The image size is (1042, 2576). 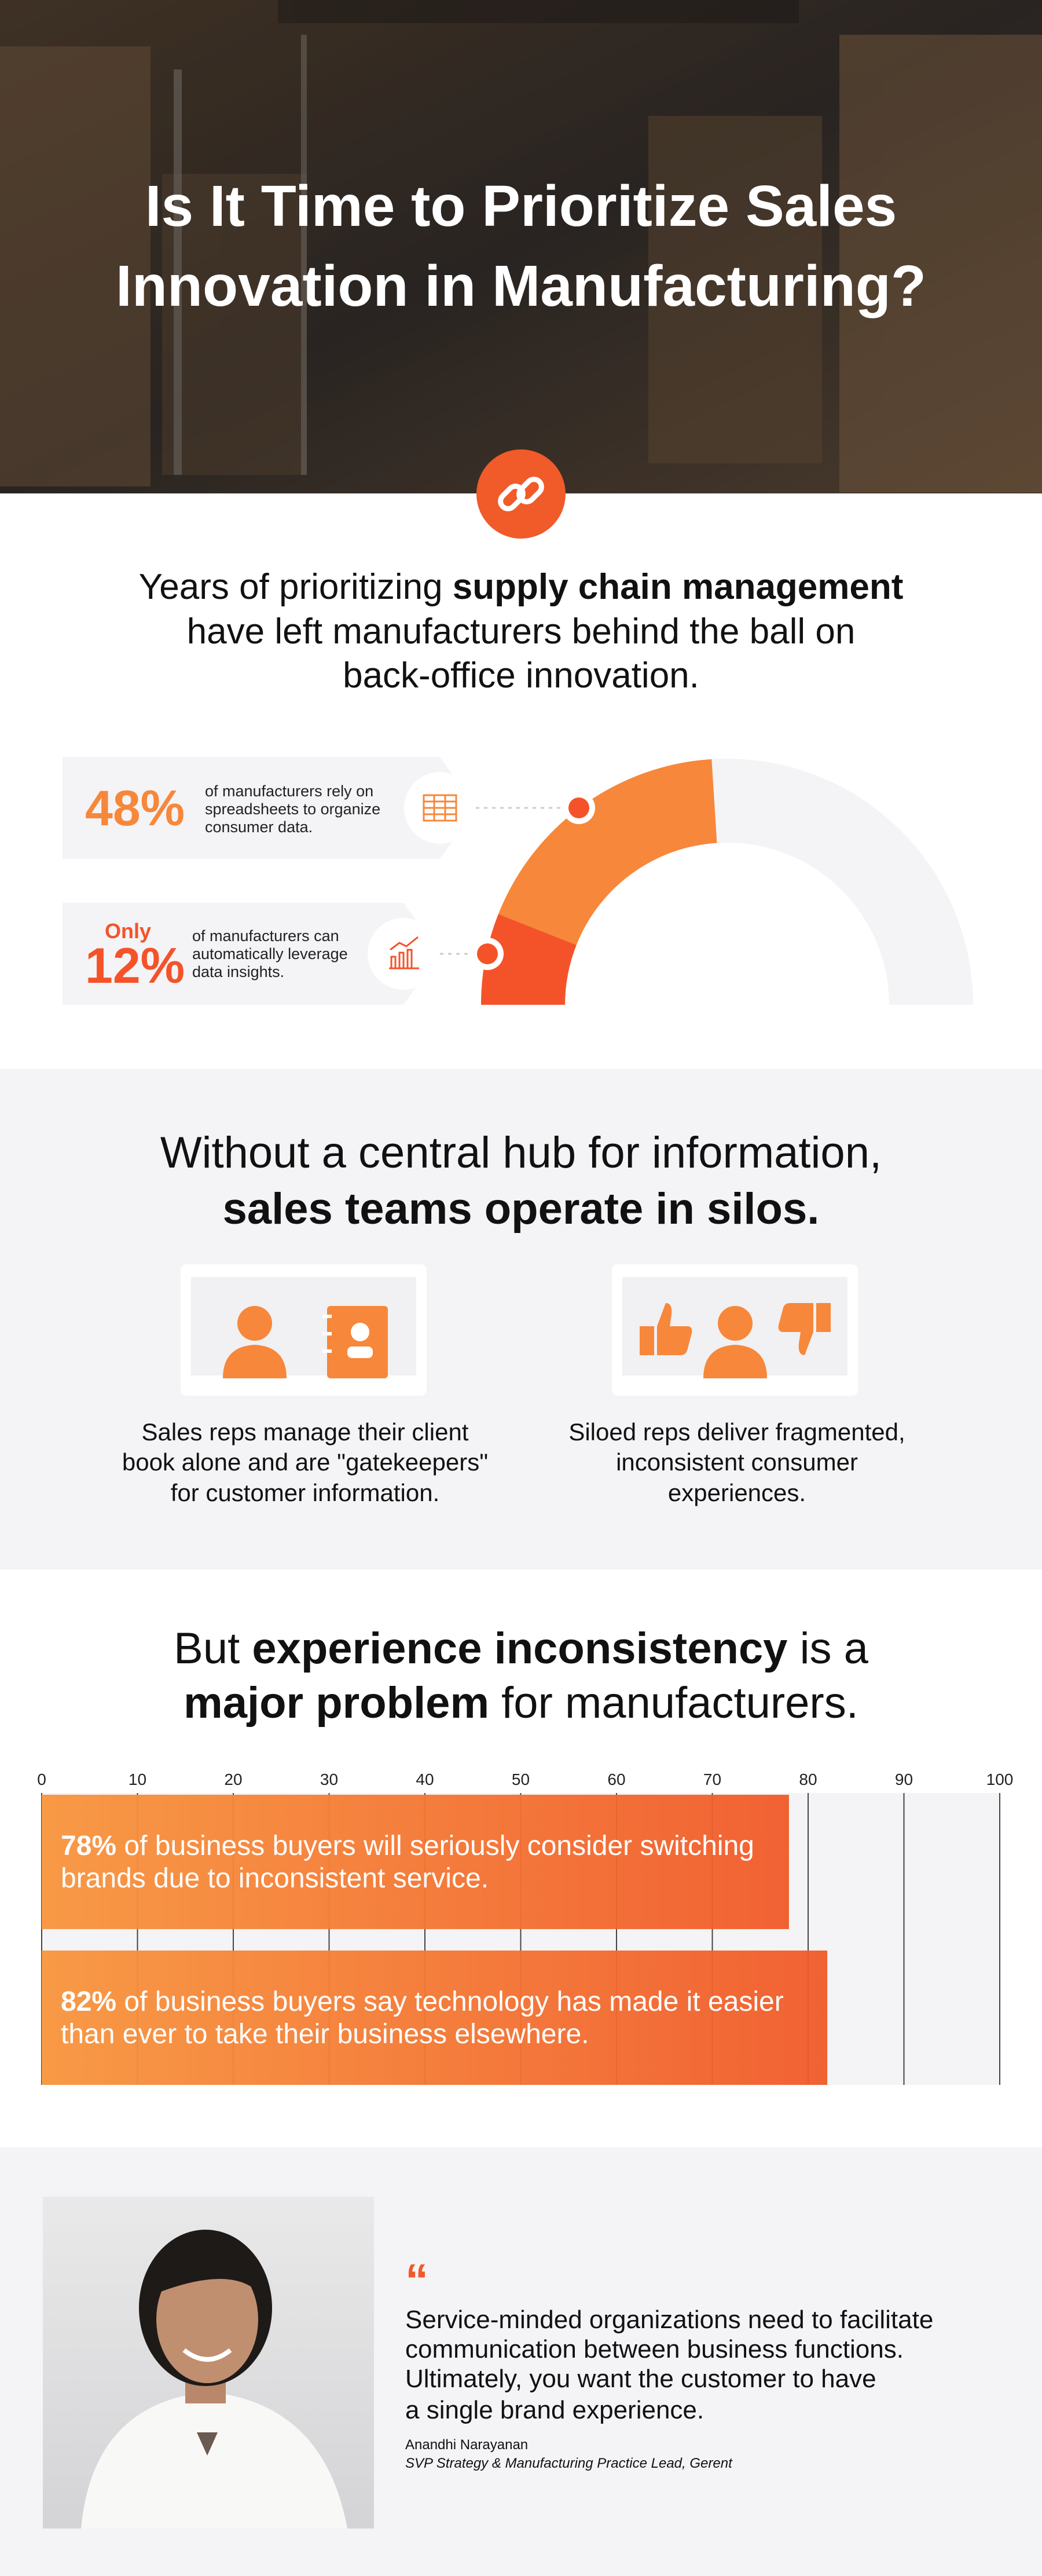 I want to click on stat-text: of manufacturers can, so click(x=265, y=936).